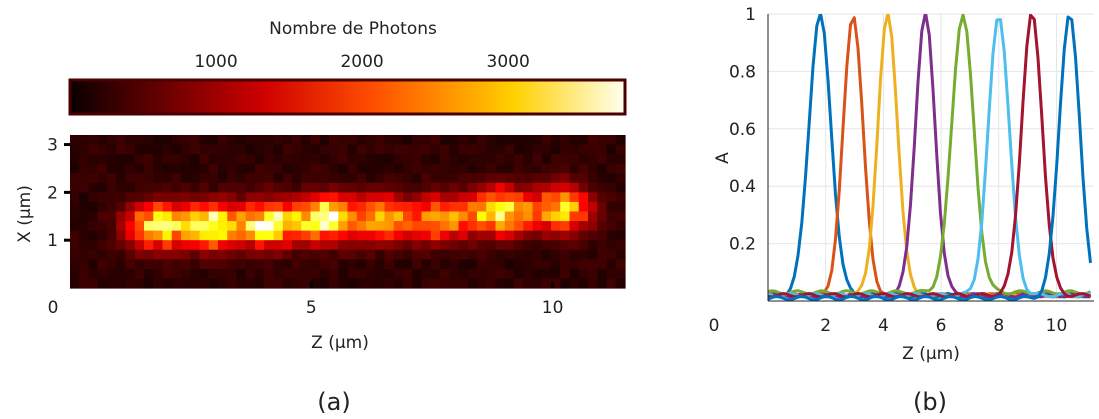 The width and height of the screenshot is (1099, 419). What do you see at coordinates (53, 308) in the screenshot?
I see `heatmap-xtick-label: 0` at bounding box center [53, 308].